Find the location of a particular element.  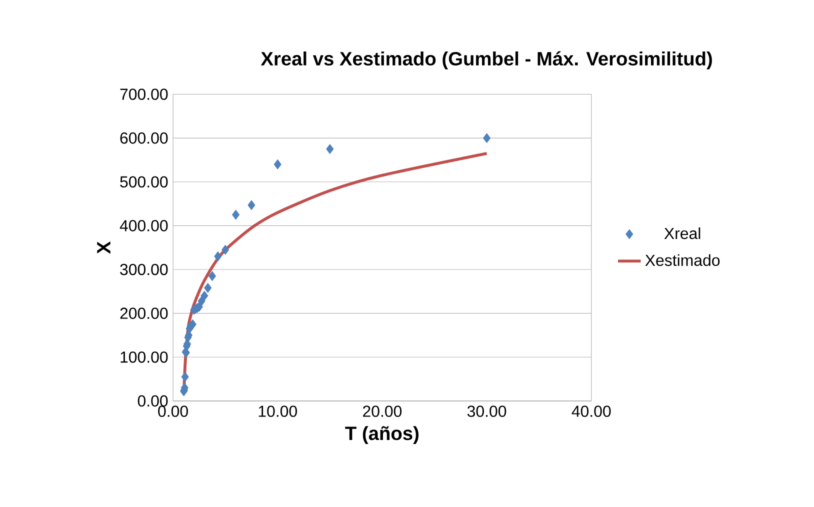

legend-label: Xreal is located at coordinates (682, 233).